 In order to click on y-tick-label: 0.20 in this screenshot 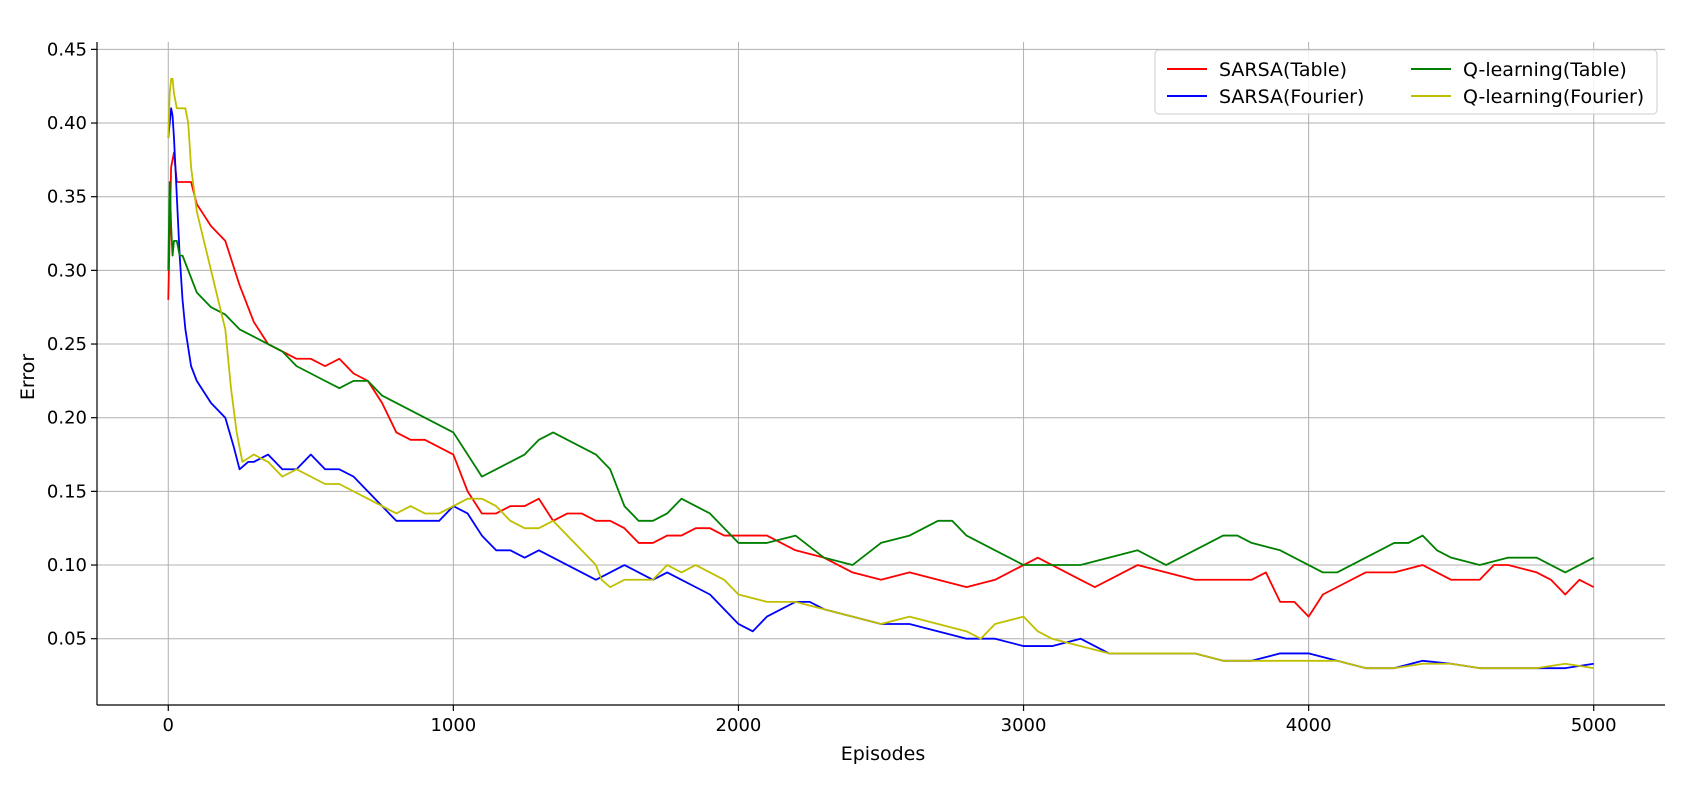, I will do `click(67, 418)`.